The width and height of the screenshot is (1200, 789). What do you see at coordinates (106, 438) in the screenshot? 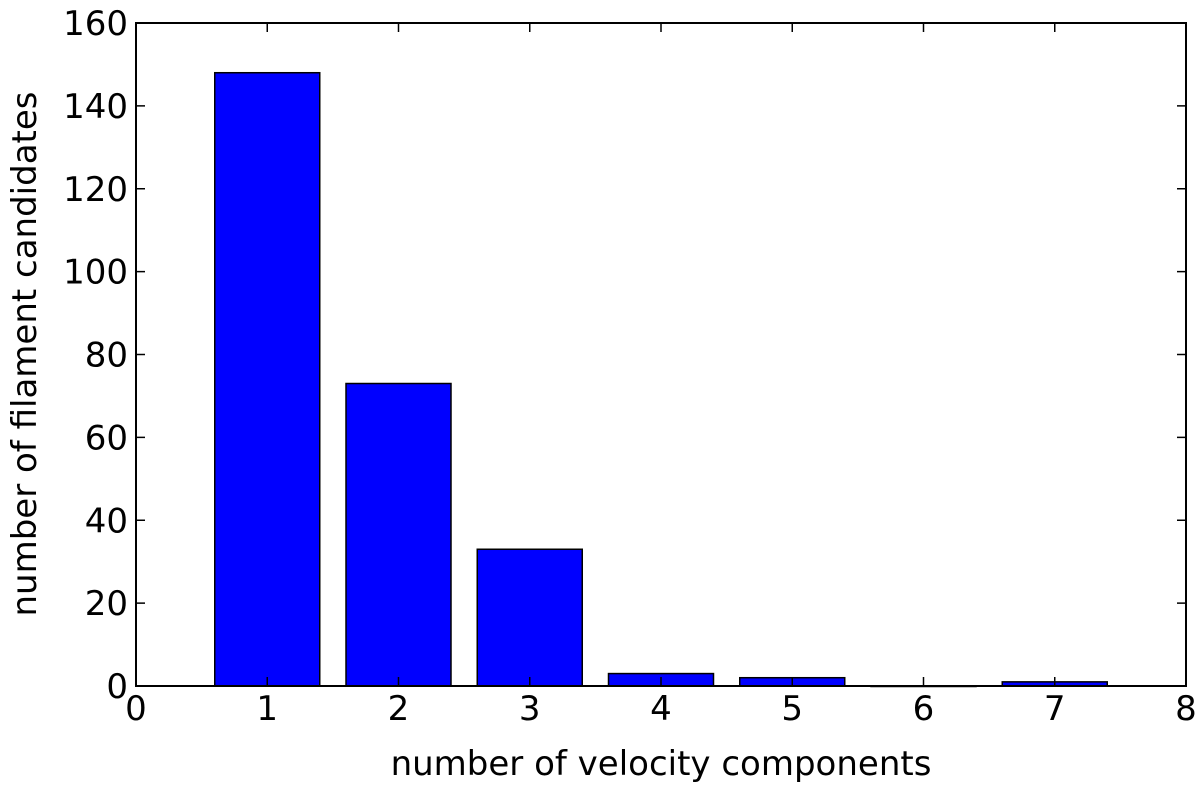
I see `y-tick-label-60: 60` at bounding box center [106, 438].